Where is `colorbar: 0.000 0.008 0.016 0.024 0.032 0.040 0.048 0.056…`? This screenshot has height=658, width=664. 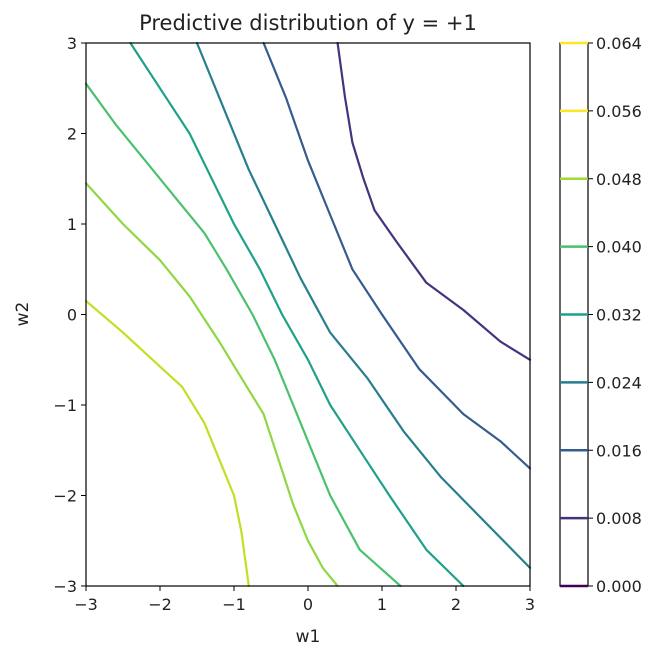
colorbar: 0.000 0.008 0.016 0.024 0.032 0.040 0.048 0.056… is located at coordinates (600, 315).